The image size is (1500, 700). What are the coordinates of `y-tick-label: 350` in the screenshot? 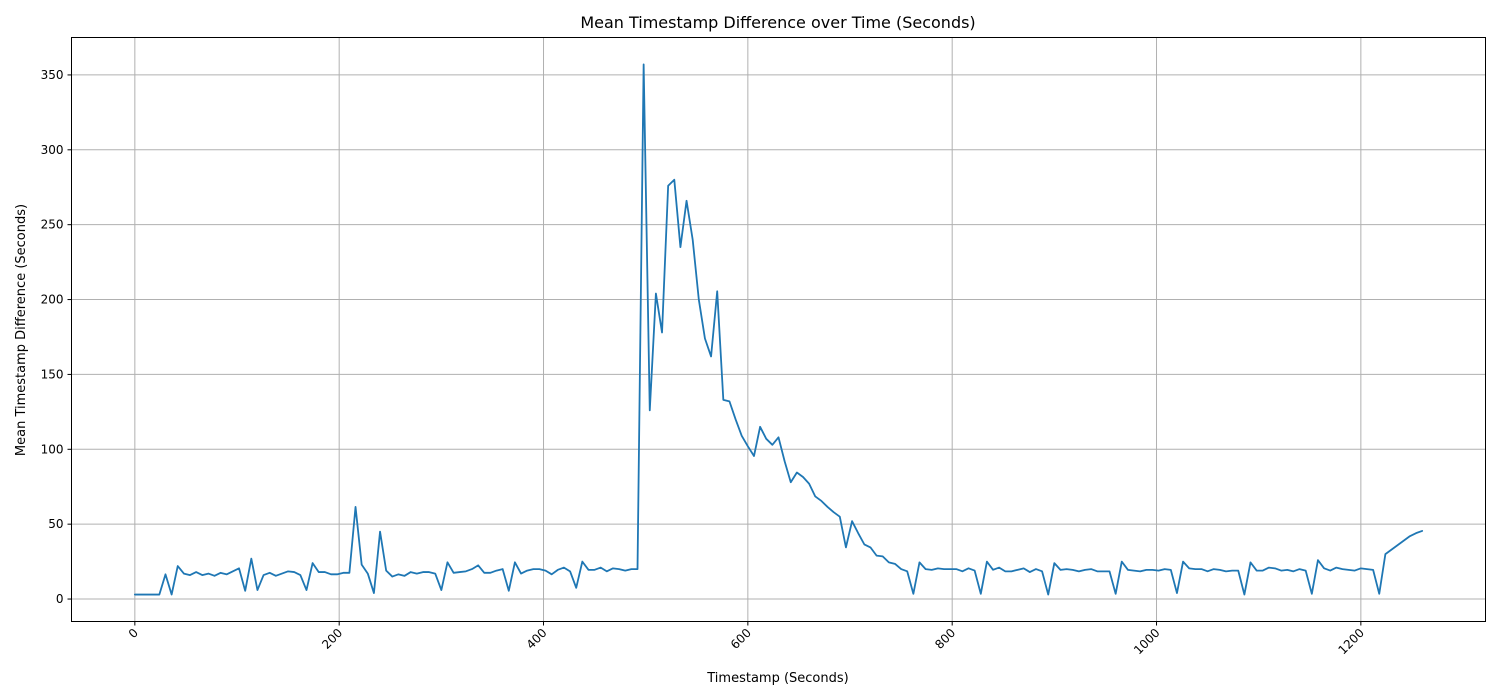 It's located at (52, 75).